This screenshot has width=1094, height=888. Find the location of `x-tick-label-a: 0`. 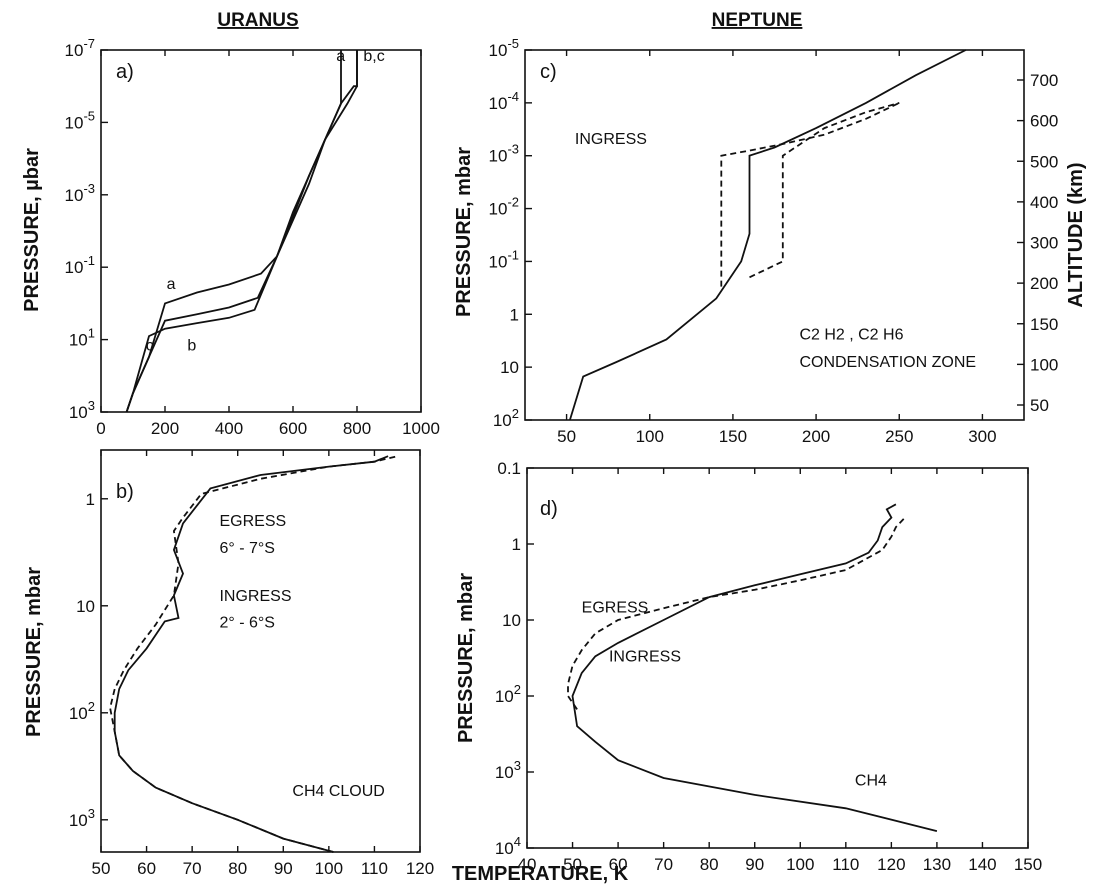

x-tick-label-a: 0 is located at coordinates (100, 428).